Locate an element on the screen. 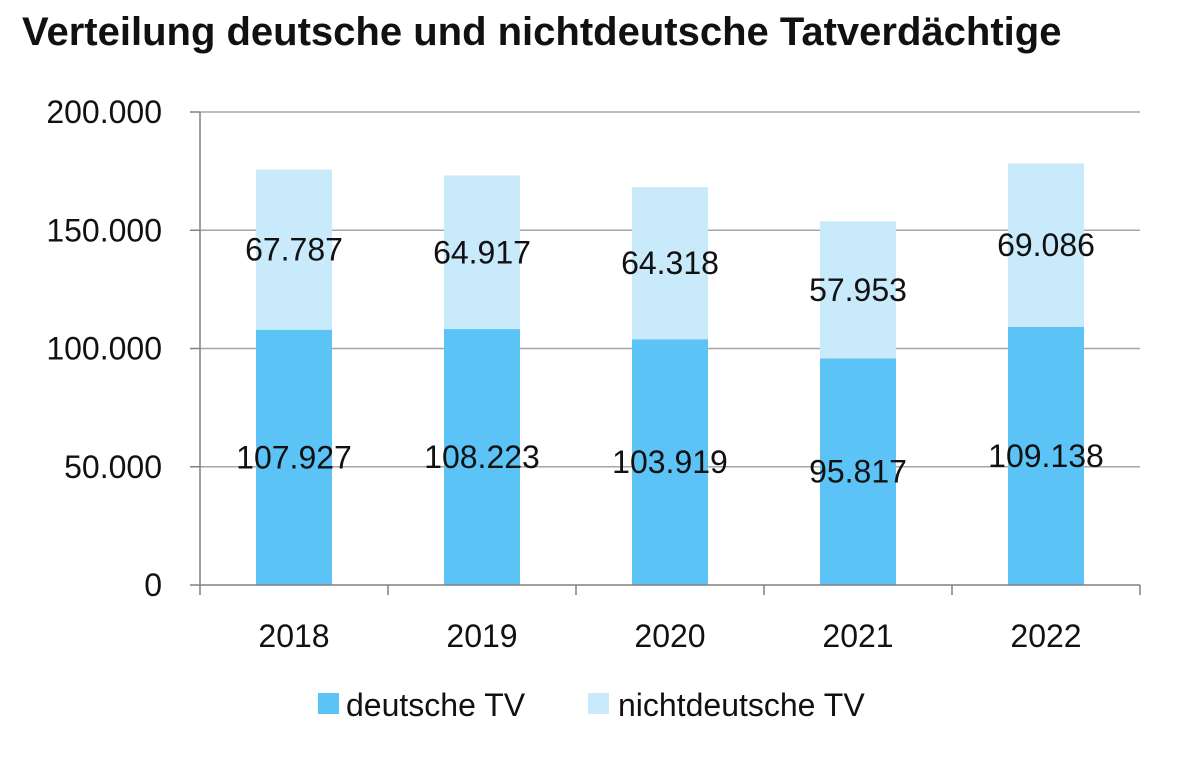  bar-nichtdeutsche-2020 is located at coordinates (670, 263).